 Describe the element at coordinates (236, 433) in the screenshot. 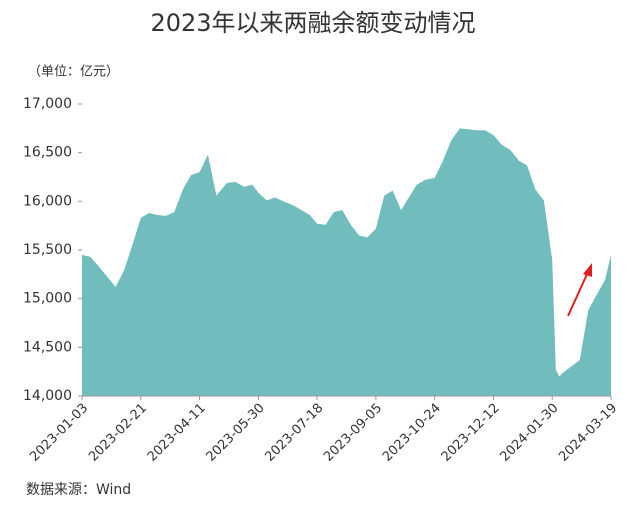

I see `x-tick-label: 2023-05-30` at that location.